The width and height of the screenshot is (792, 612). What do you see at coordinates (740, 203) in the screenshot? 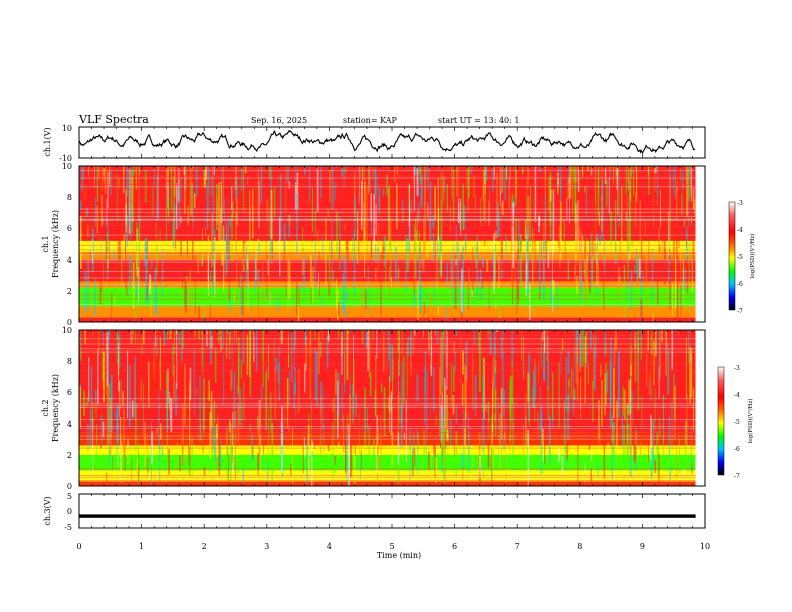
I see `ch1-colorbar-tick: -3` at bounding box center [740, 203].